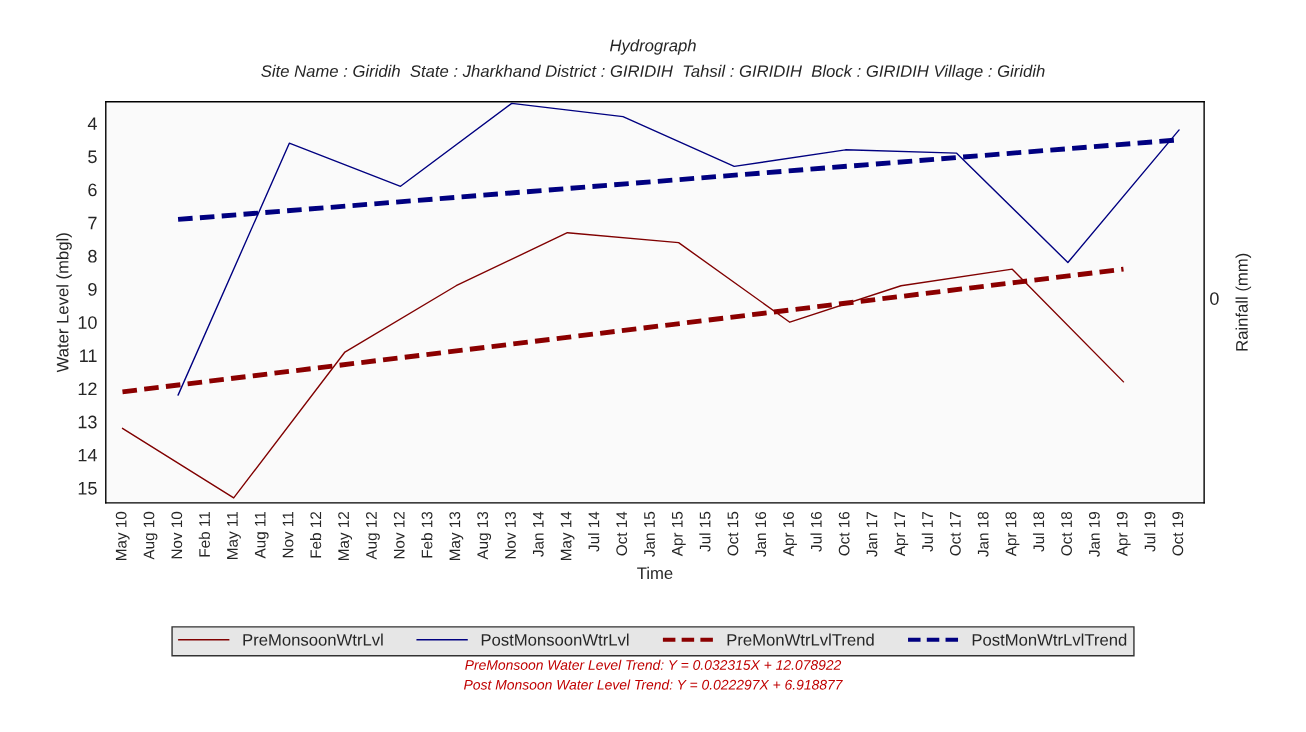 This screenshot has width=1306, height=732. I want to click on y-tick-label: 8, so click(92, 256).